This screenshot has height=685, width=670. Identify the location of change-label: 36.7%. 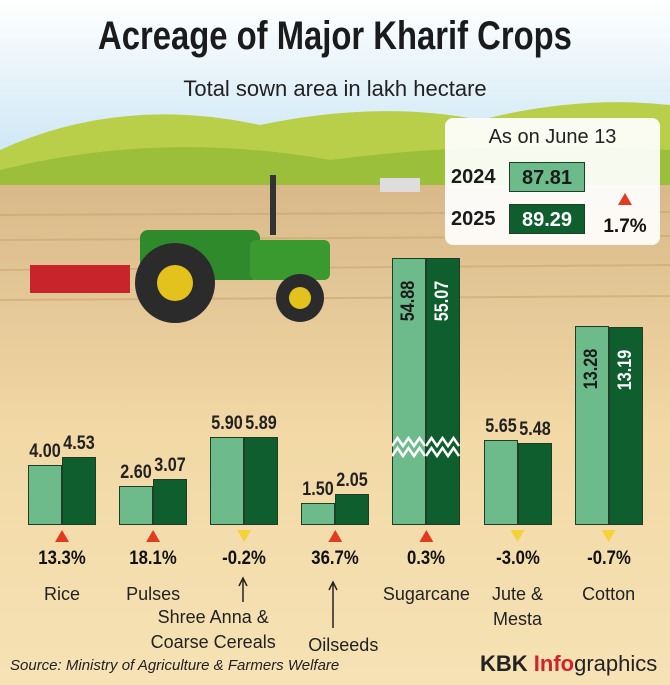
(335, 558).